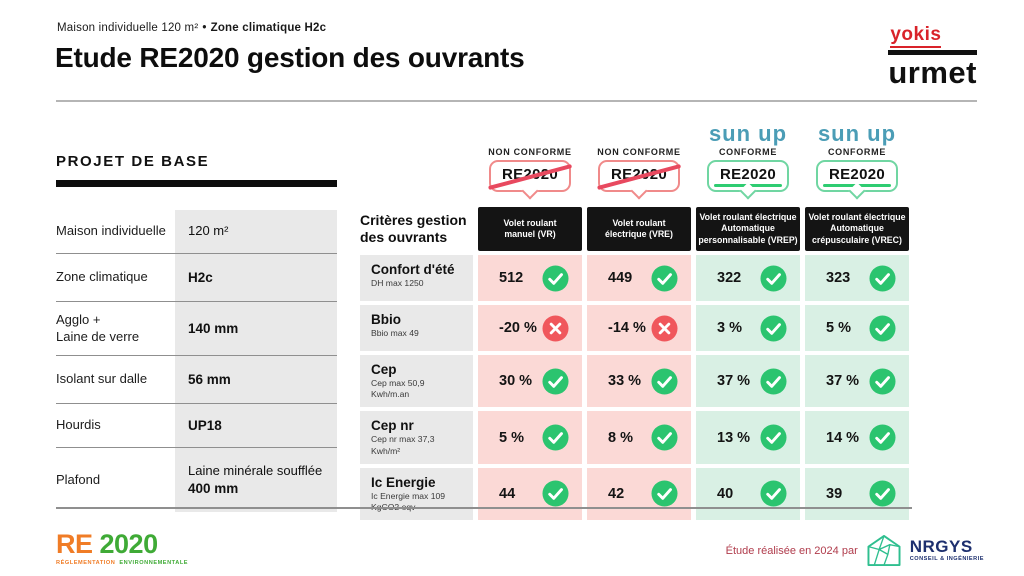 The height and width of the screenshot is (576, 1024). I want to click on project-row: Maison individuelle 120 m², so click(196, 232).